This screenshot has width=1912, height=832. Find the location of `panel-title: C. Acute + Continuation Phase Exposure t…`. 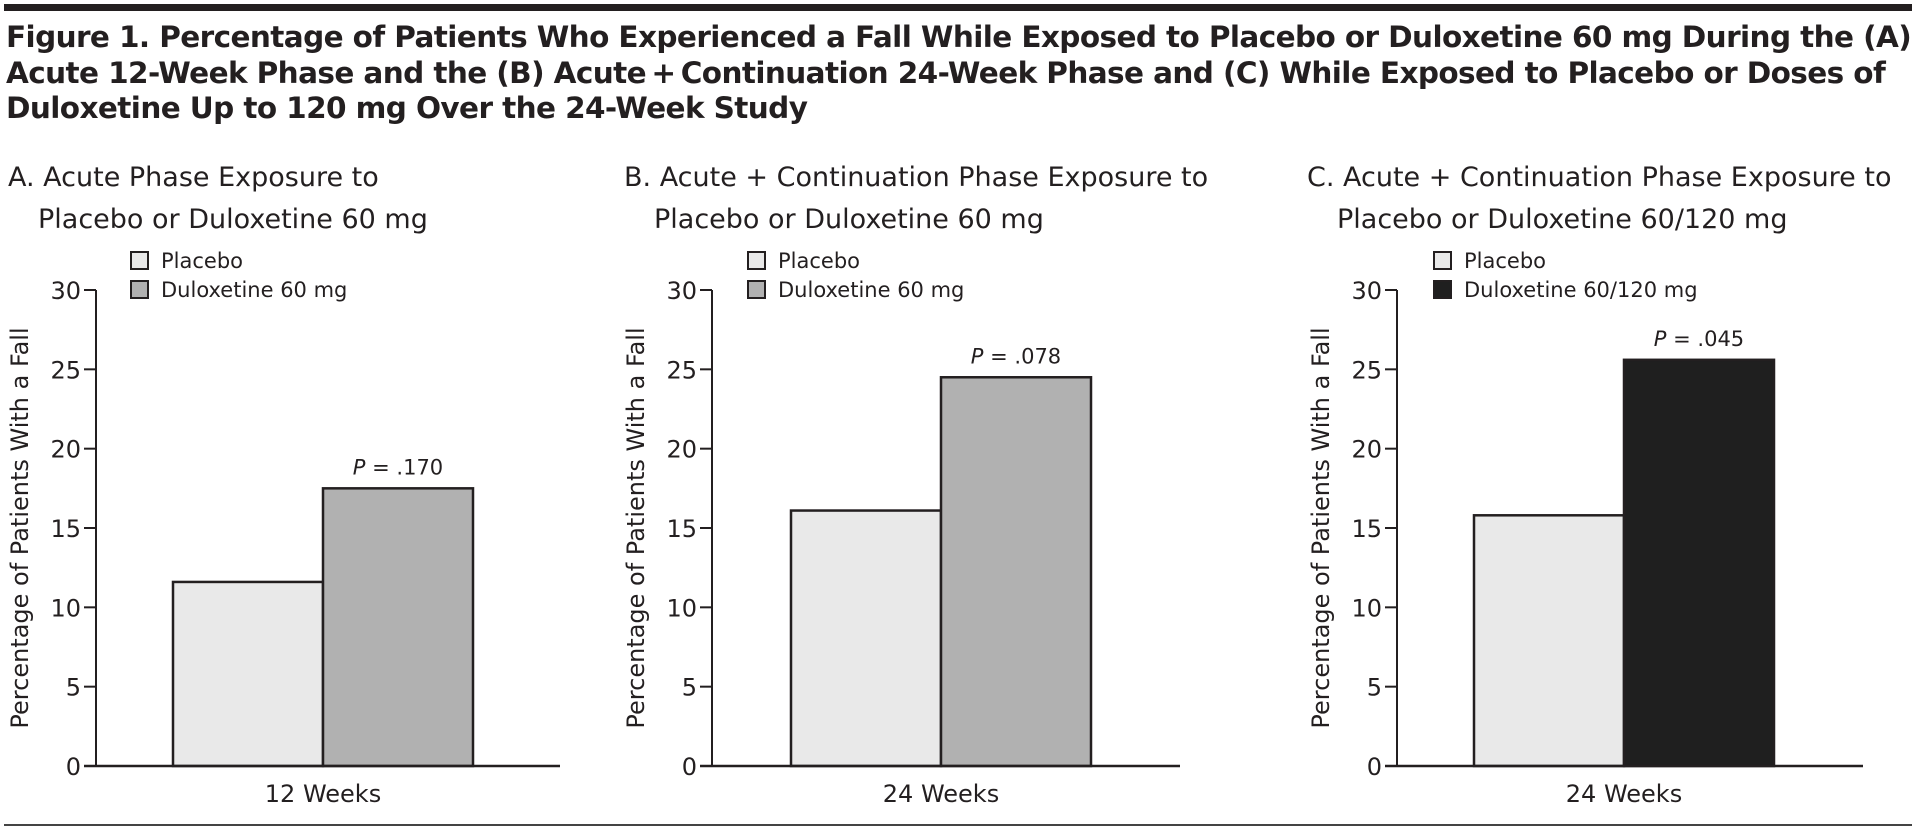

panel-title: C. Acute + Continuation Phase Exposure t… is located at coordinates (1599, 177).